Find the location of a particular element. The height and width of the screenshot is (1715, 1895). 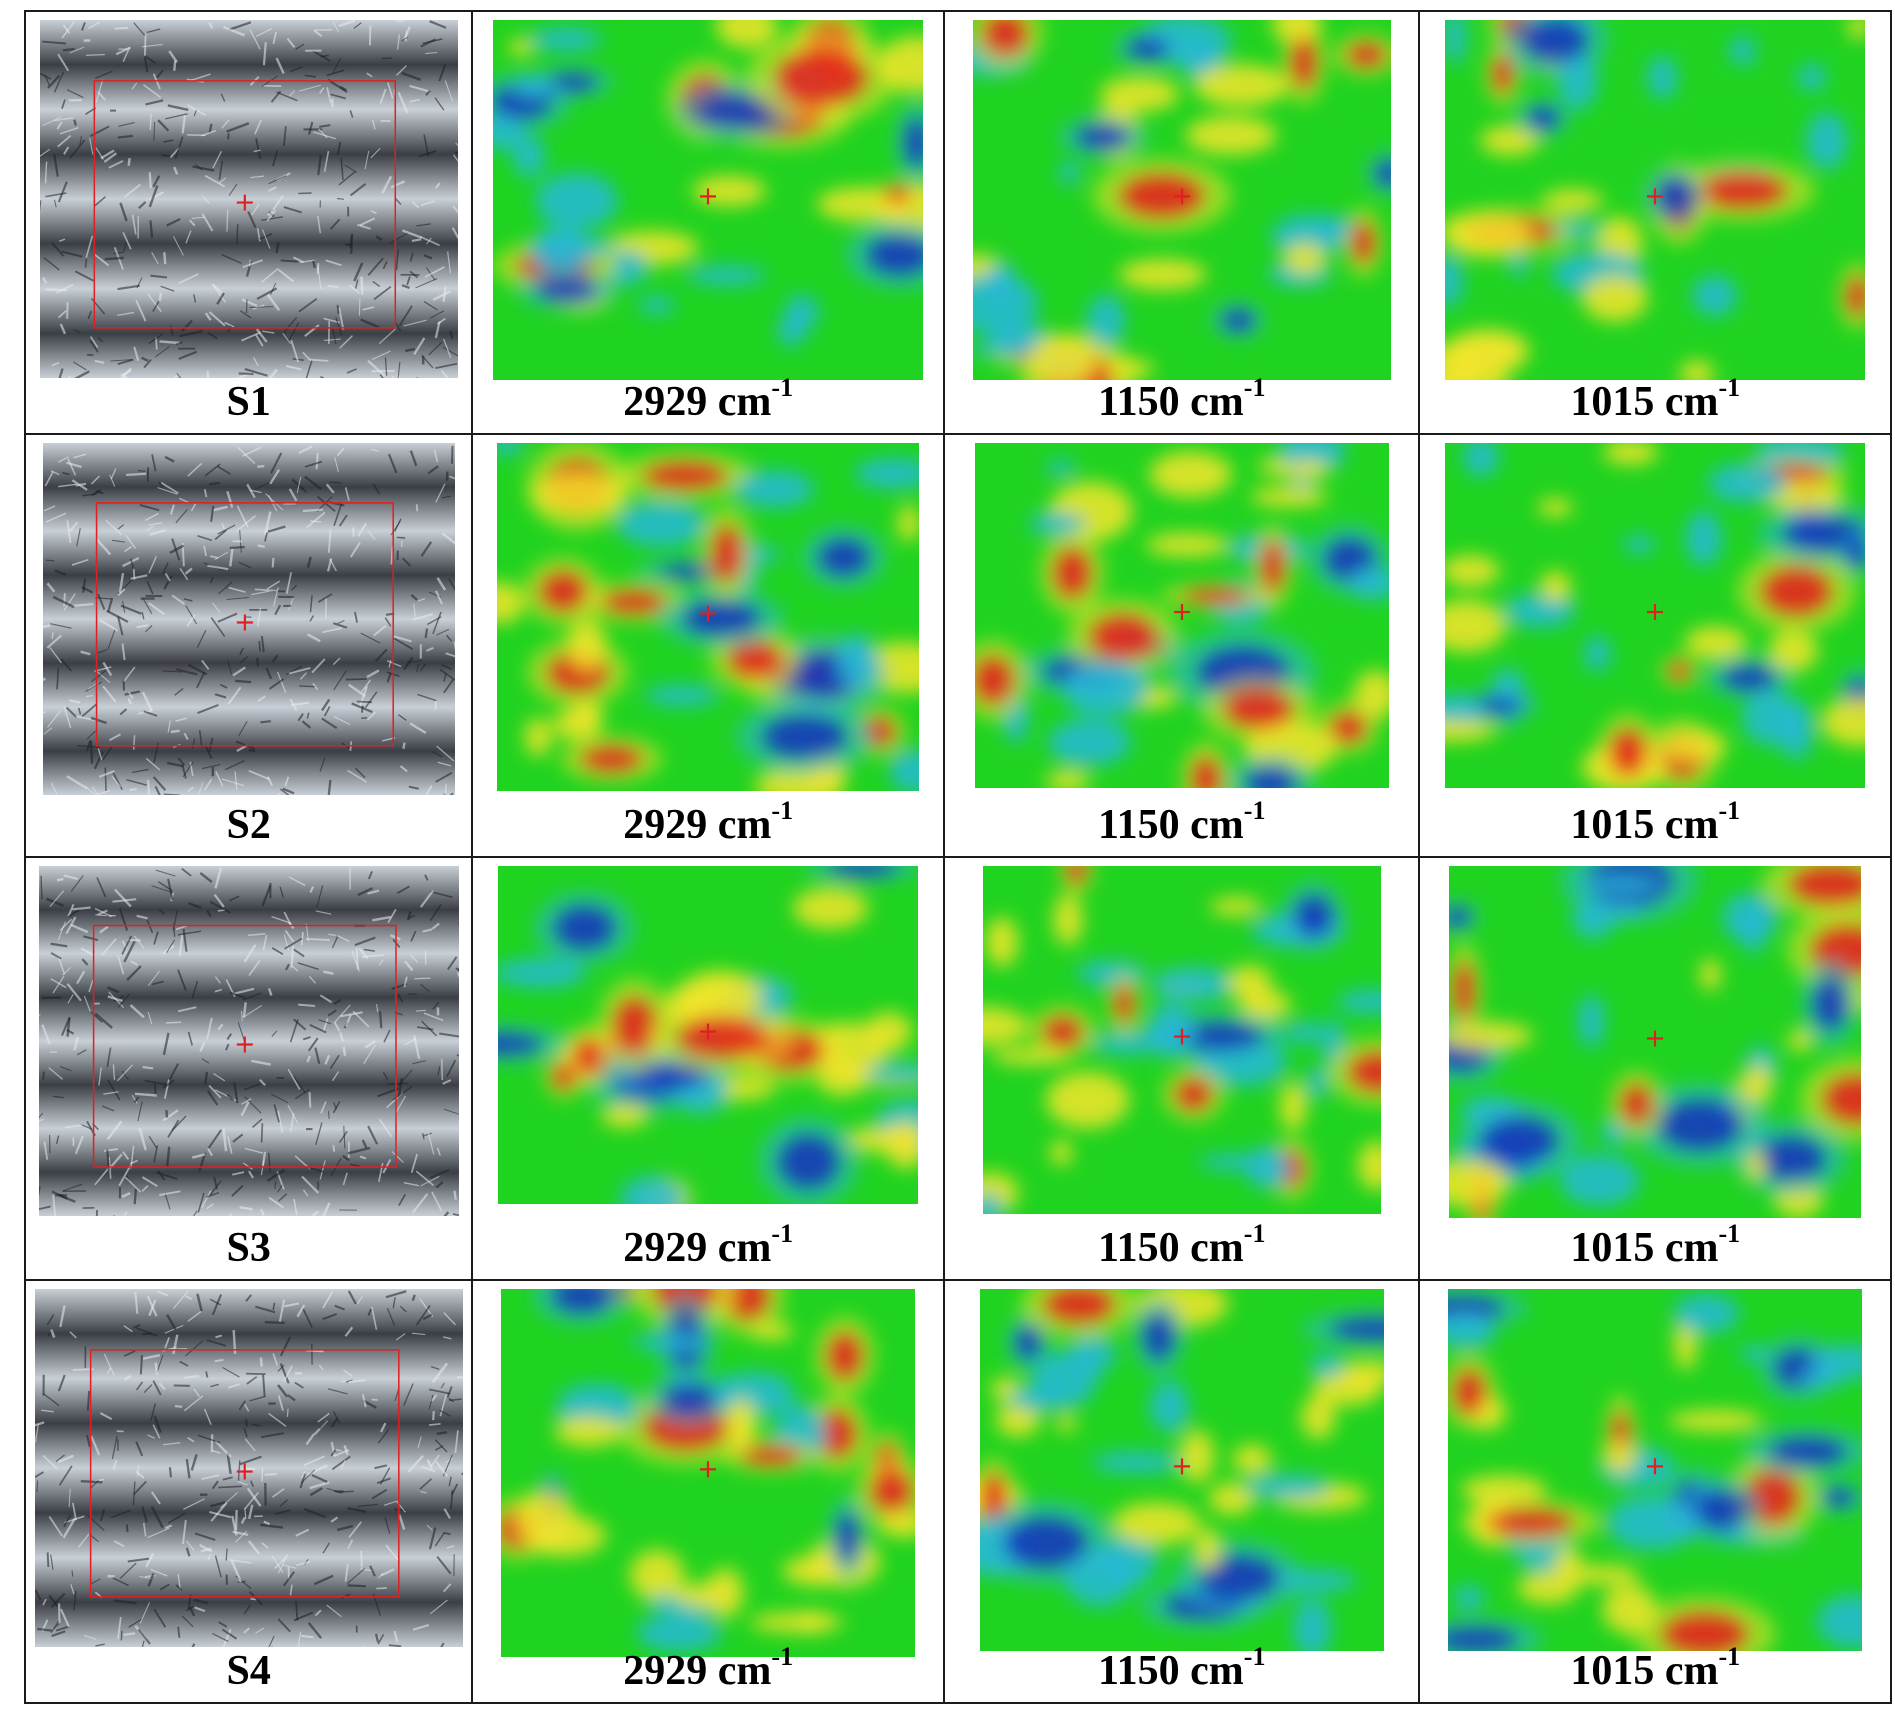

wavenumber-value: 1150 is located at coordinates (1138, 1671).